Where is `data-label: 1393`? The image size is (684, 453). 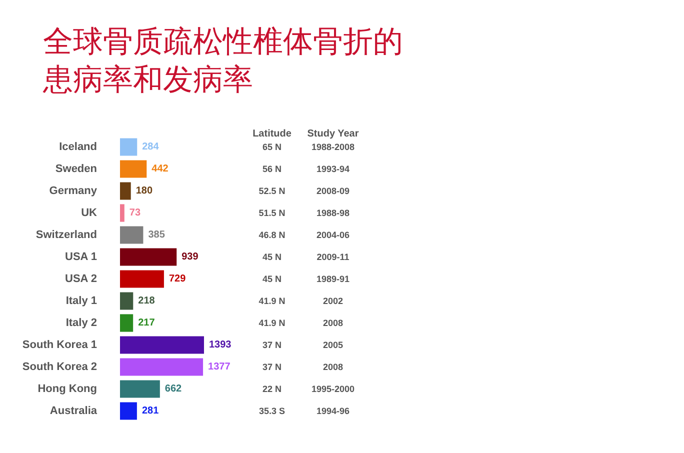
data-label: 1393 is located at coordinates (220, 345).